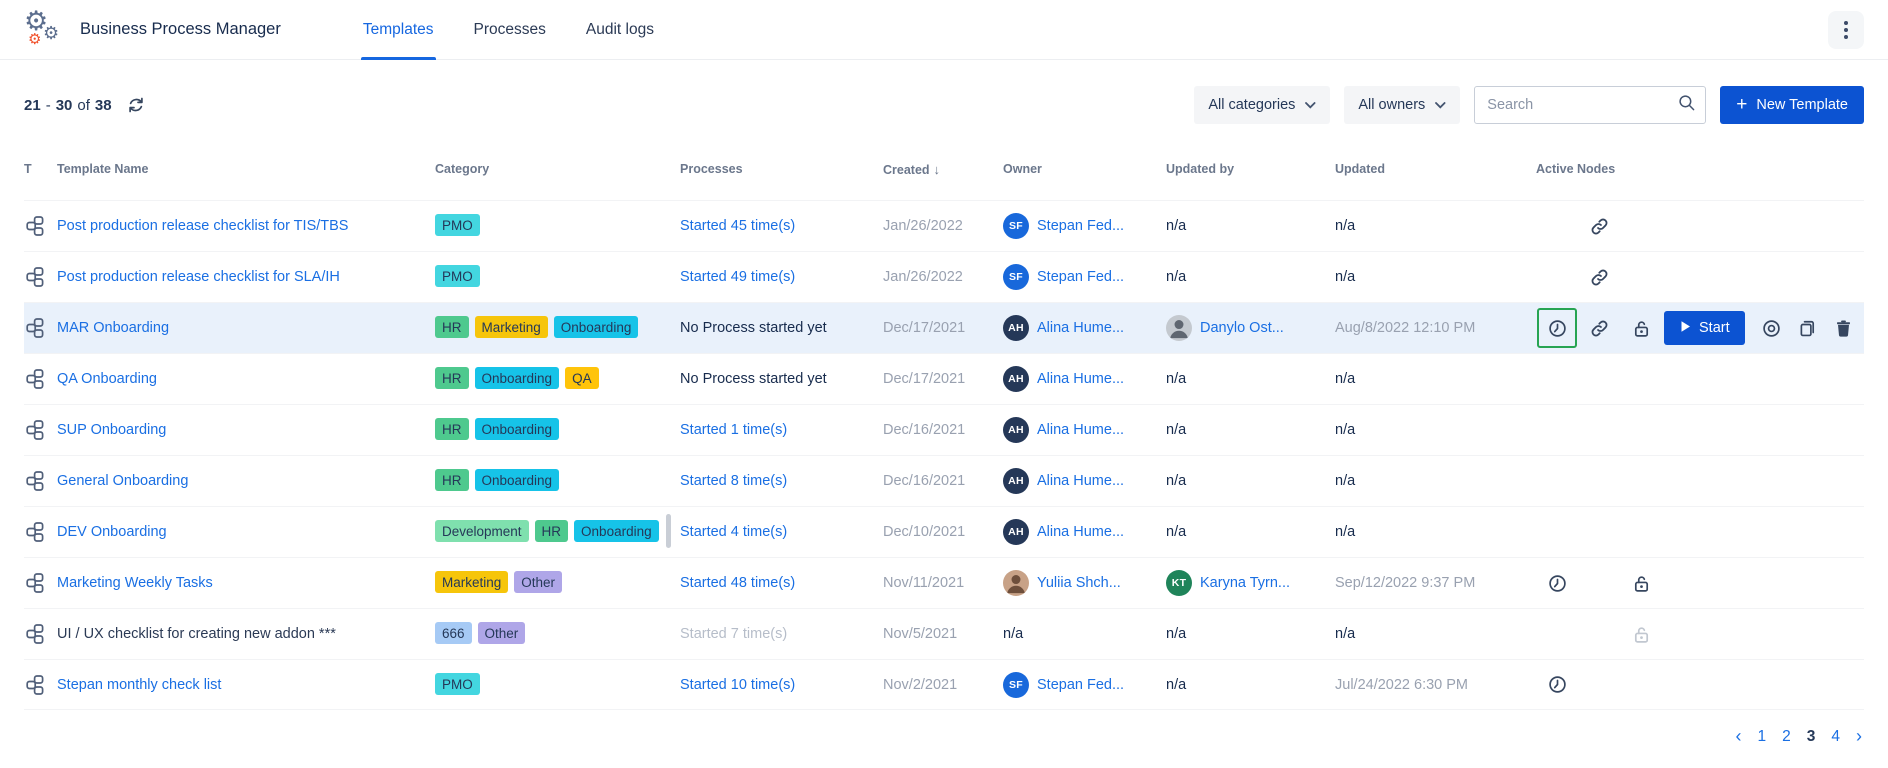 Image resolution: width=1888 pixels, height=768 pixels. I want to click on column-header-updated: Updated, so click(1360, 169).